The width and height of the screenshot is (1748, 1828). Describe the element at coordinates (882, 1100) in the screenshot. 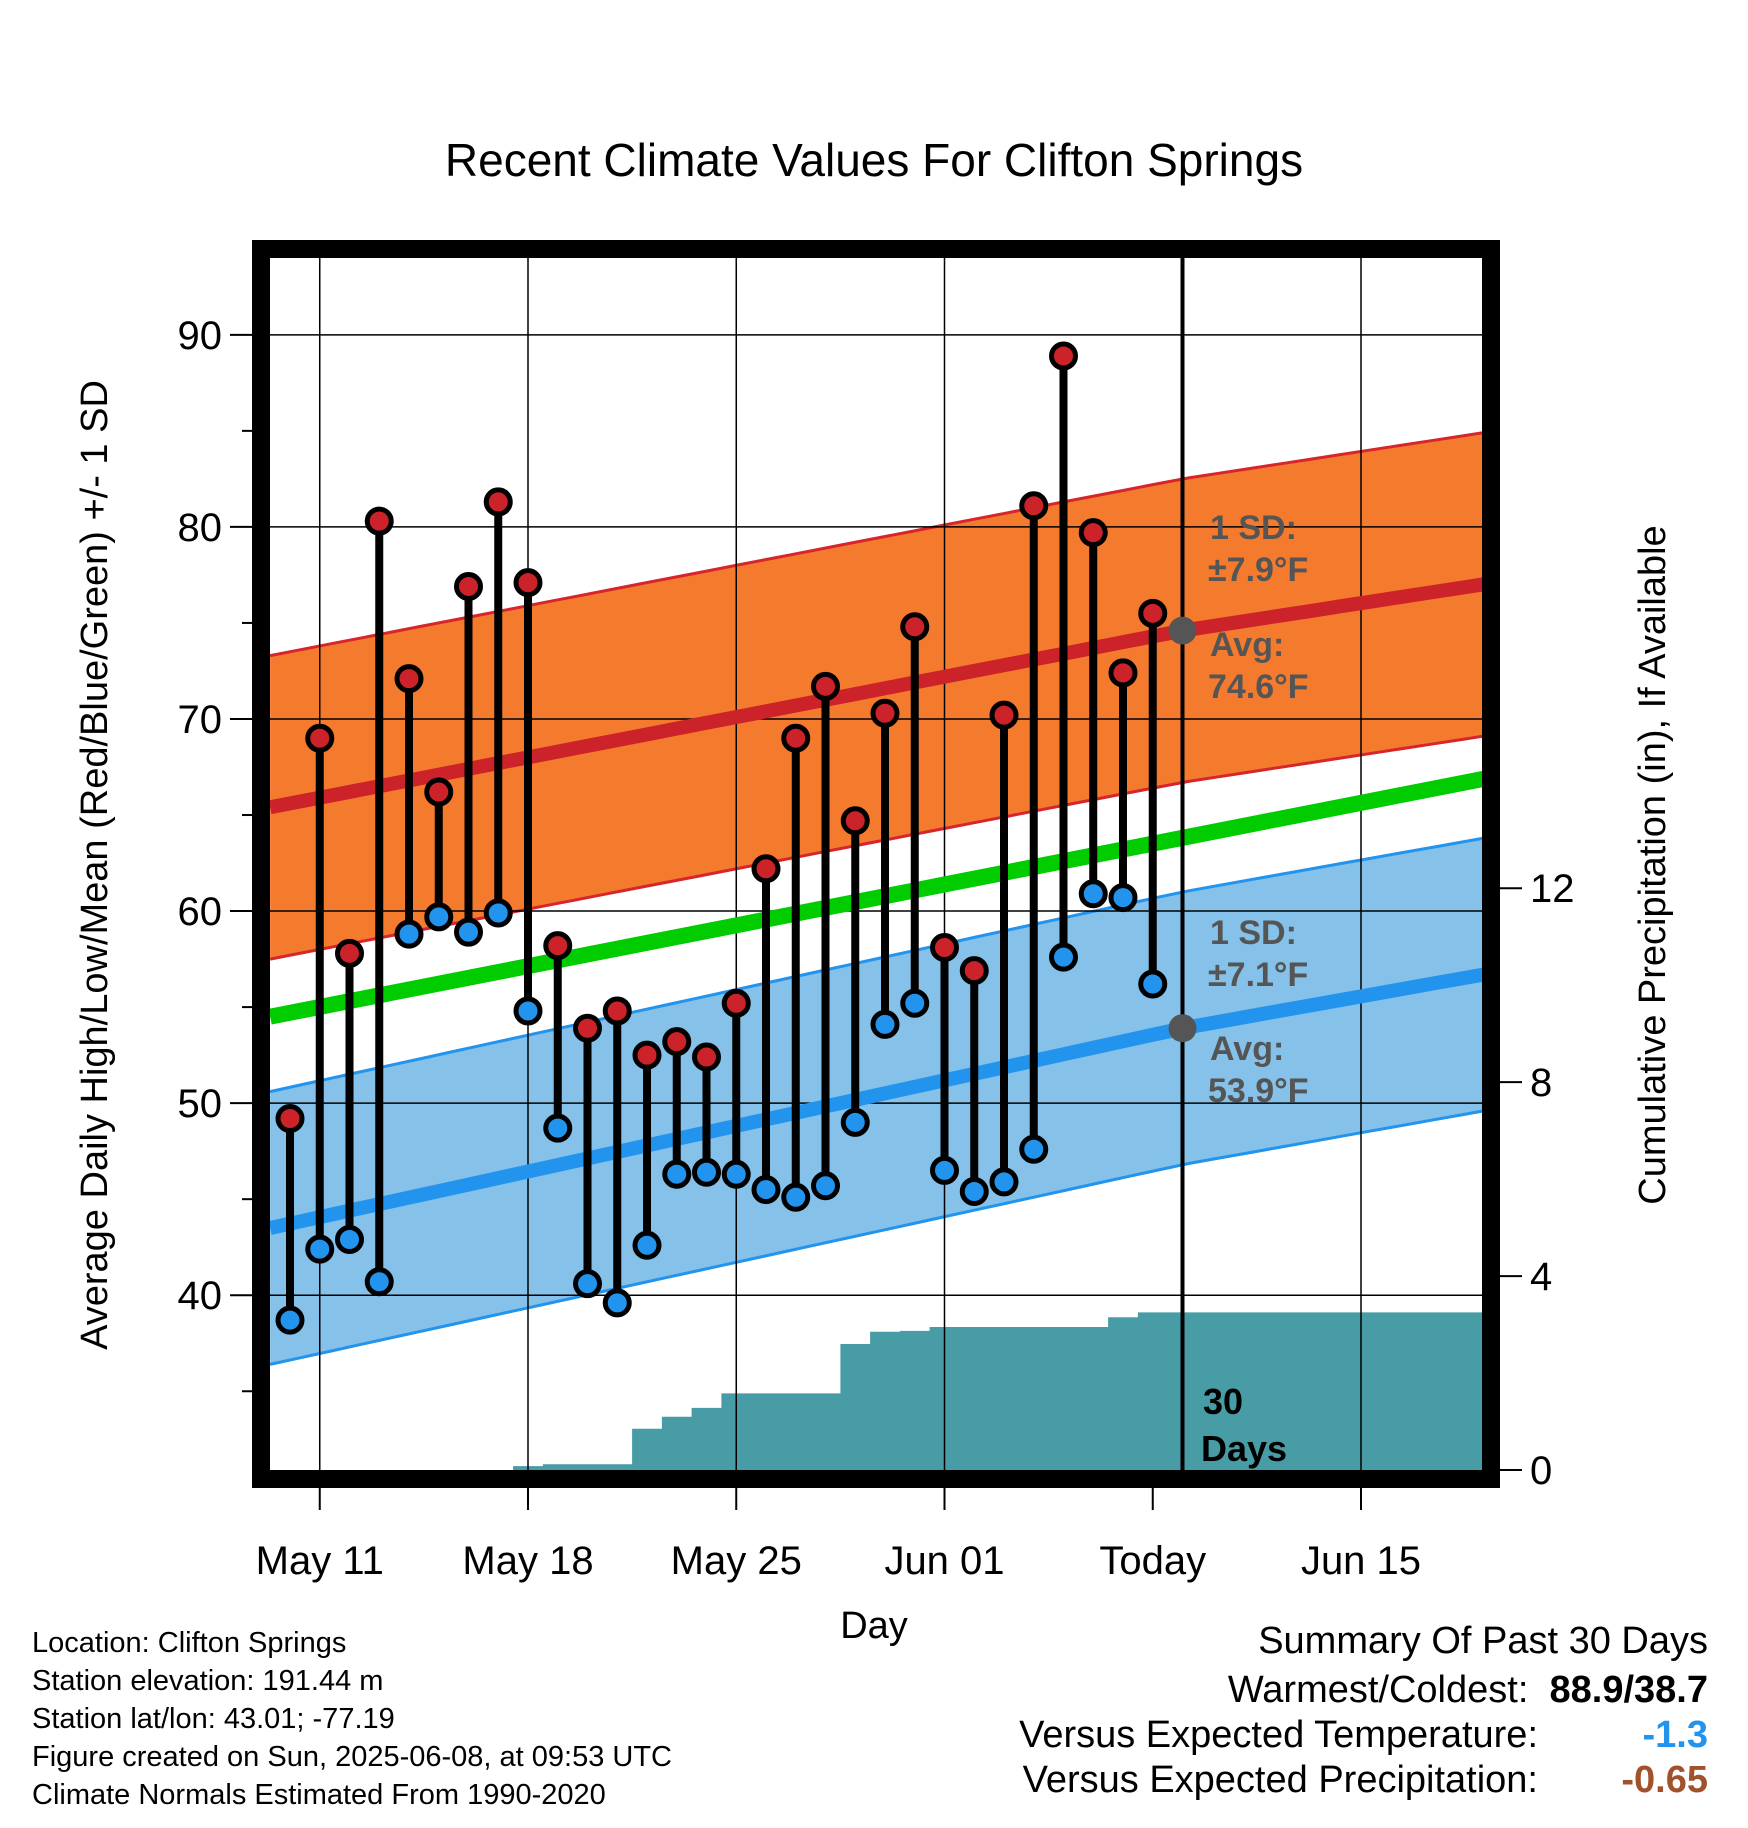

I see `normal-low-line` at that location.